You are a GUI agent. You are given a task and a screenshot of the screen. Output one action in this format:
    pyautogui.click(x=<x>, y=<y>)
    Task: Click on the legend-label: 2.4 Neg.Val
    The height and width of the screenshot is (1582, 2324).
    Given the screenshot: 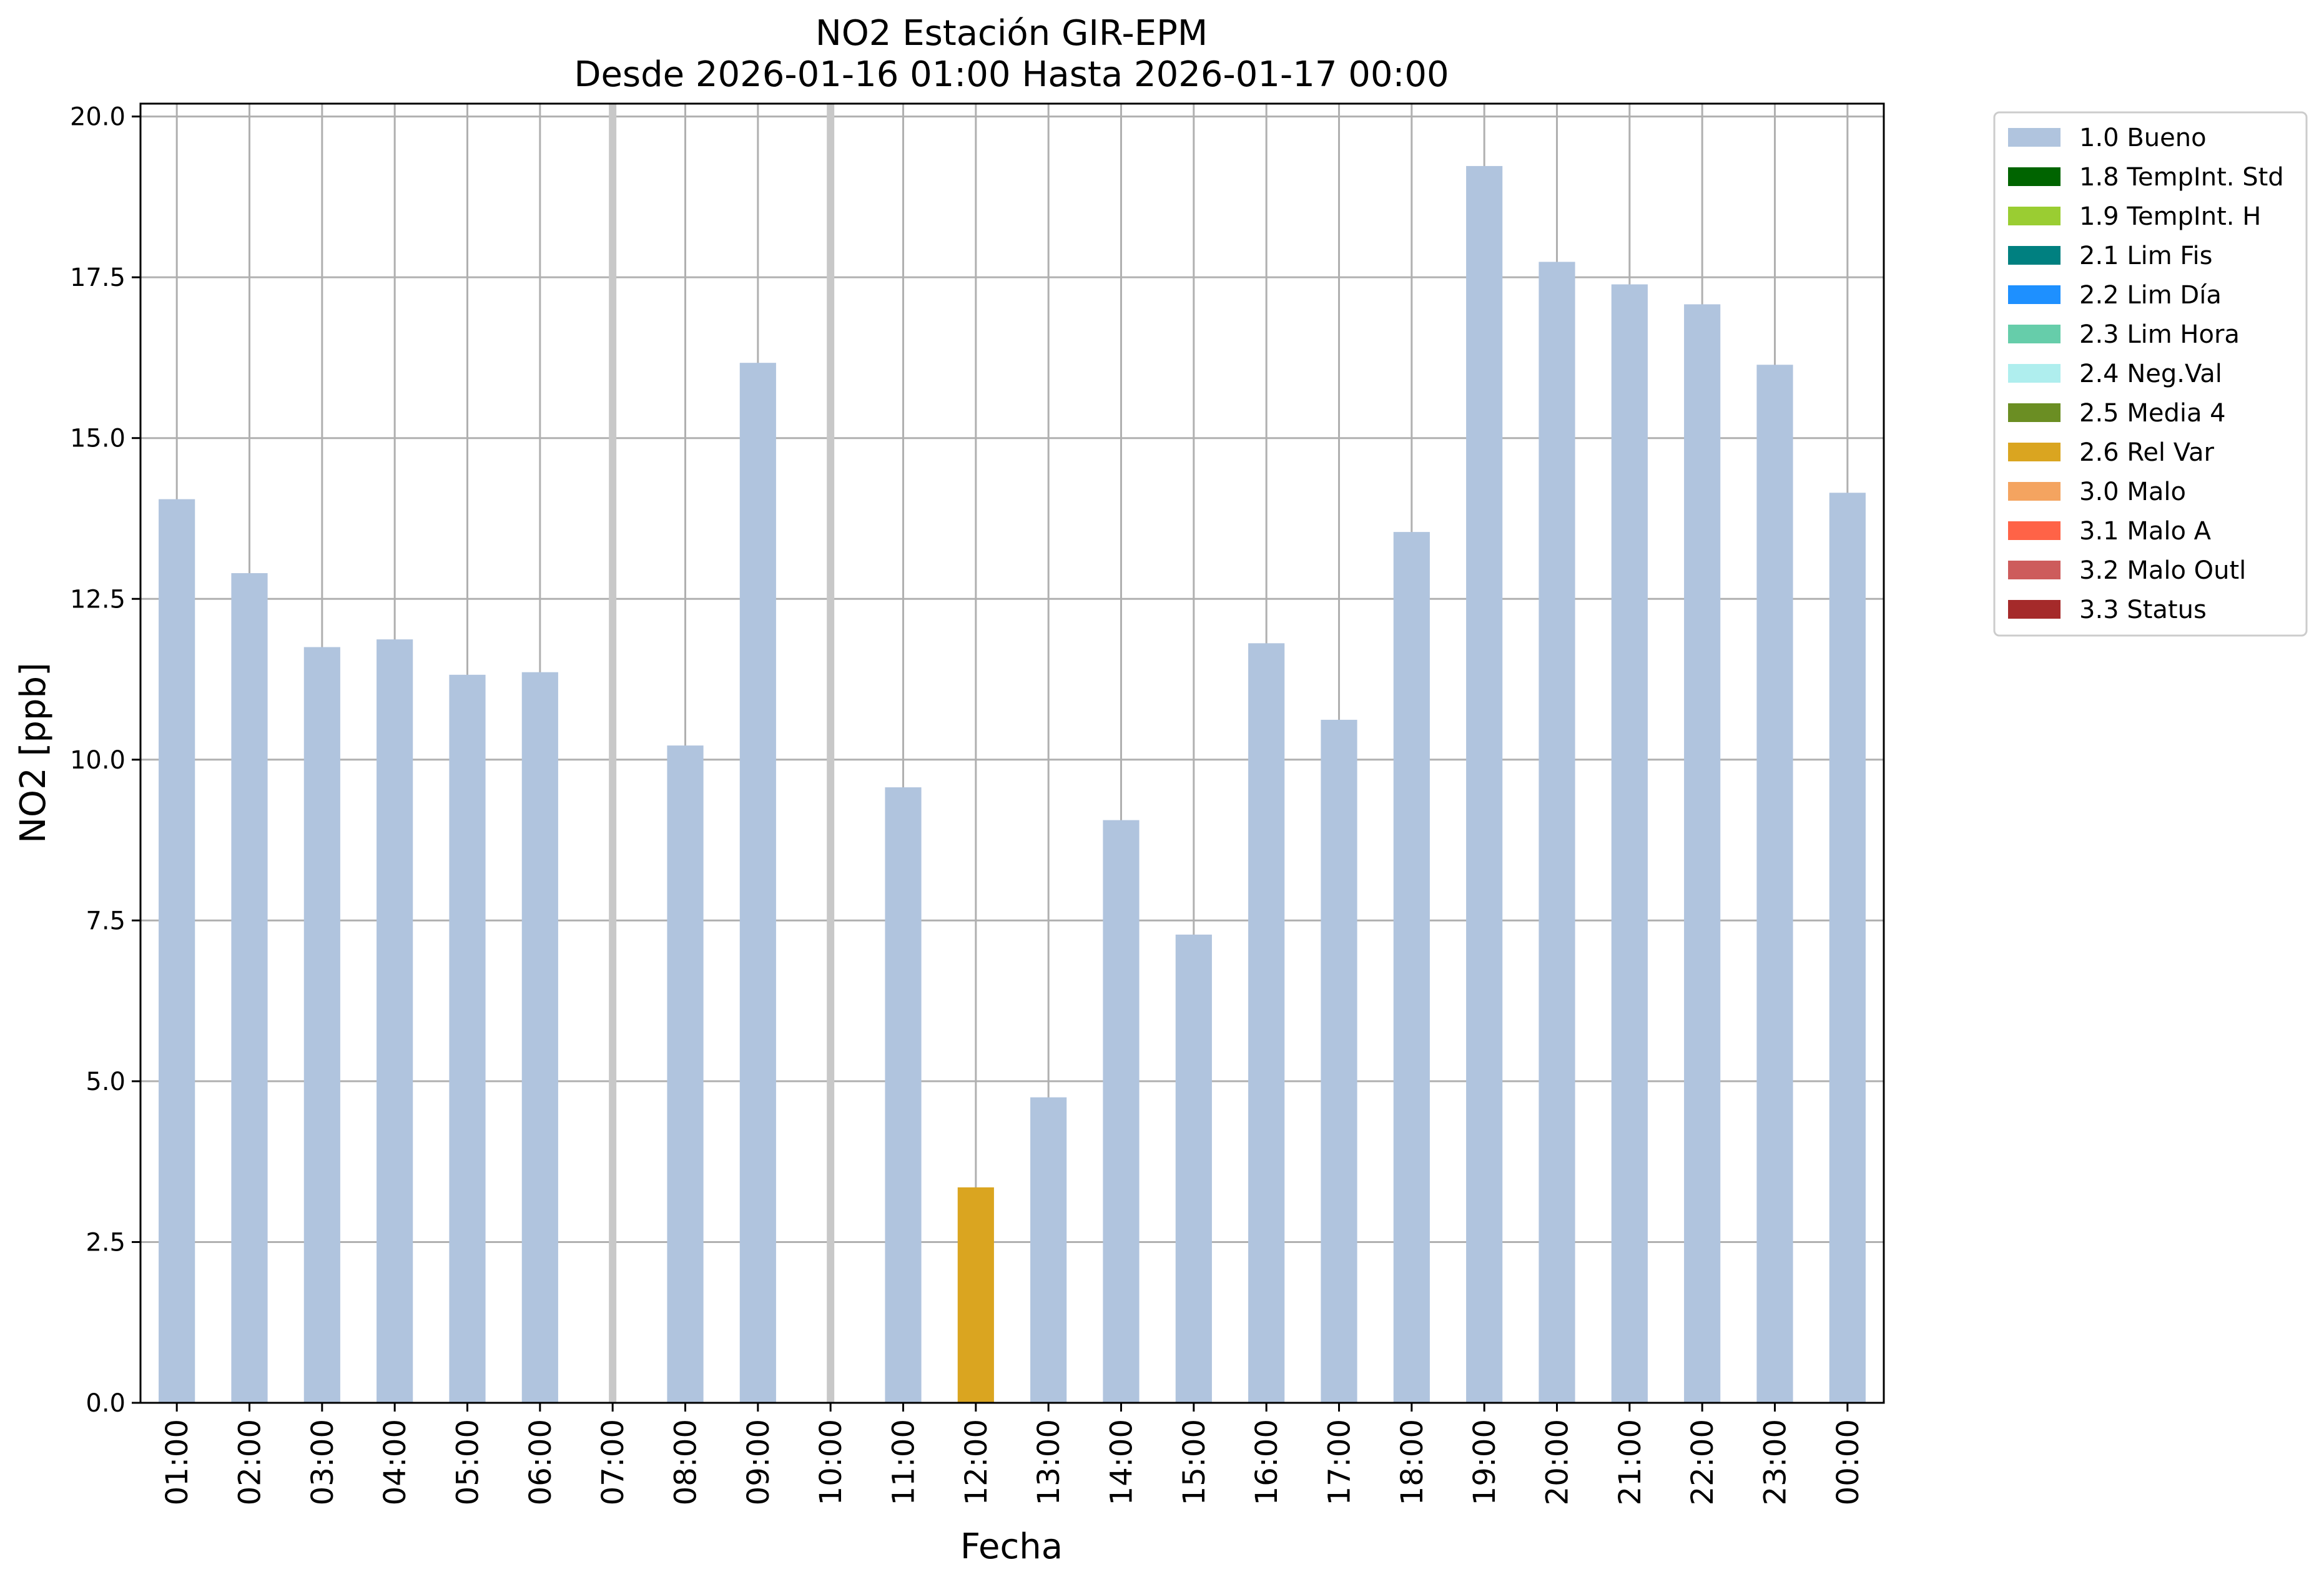 What is the action you would take?
    pyautogui.click(x=2150, y=374)
    